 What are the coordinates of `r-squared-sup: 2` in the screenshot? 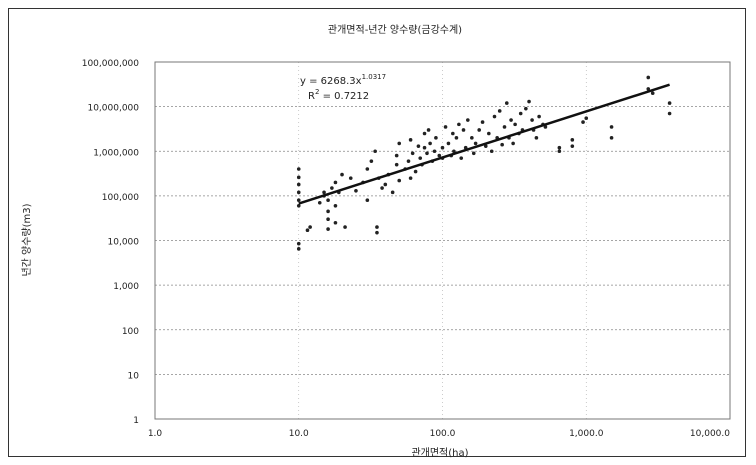 It's located at (317, 92).